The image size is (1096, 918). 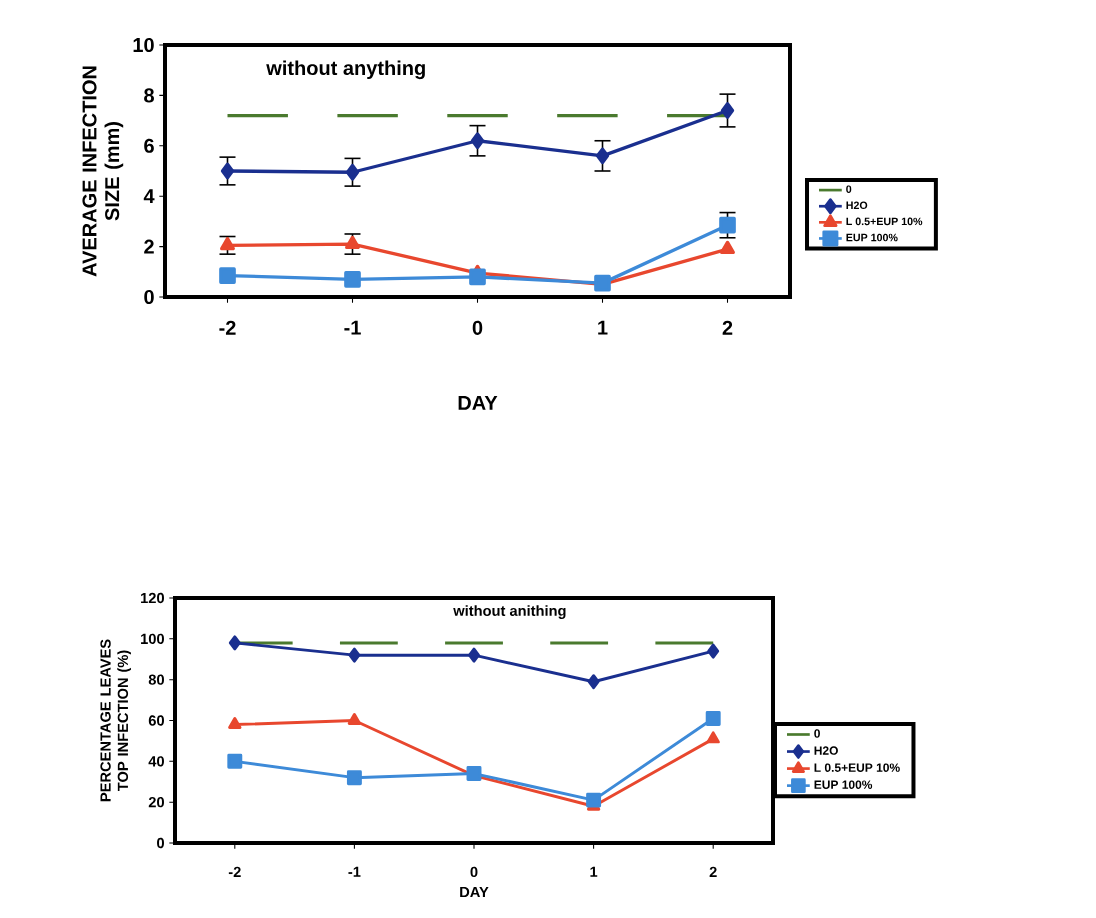 What do you see at coordinates (345, 70) in the screenshot?
I see `text: without anything` at bounding box center [345, 70].